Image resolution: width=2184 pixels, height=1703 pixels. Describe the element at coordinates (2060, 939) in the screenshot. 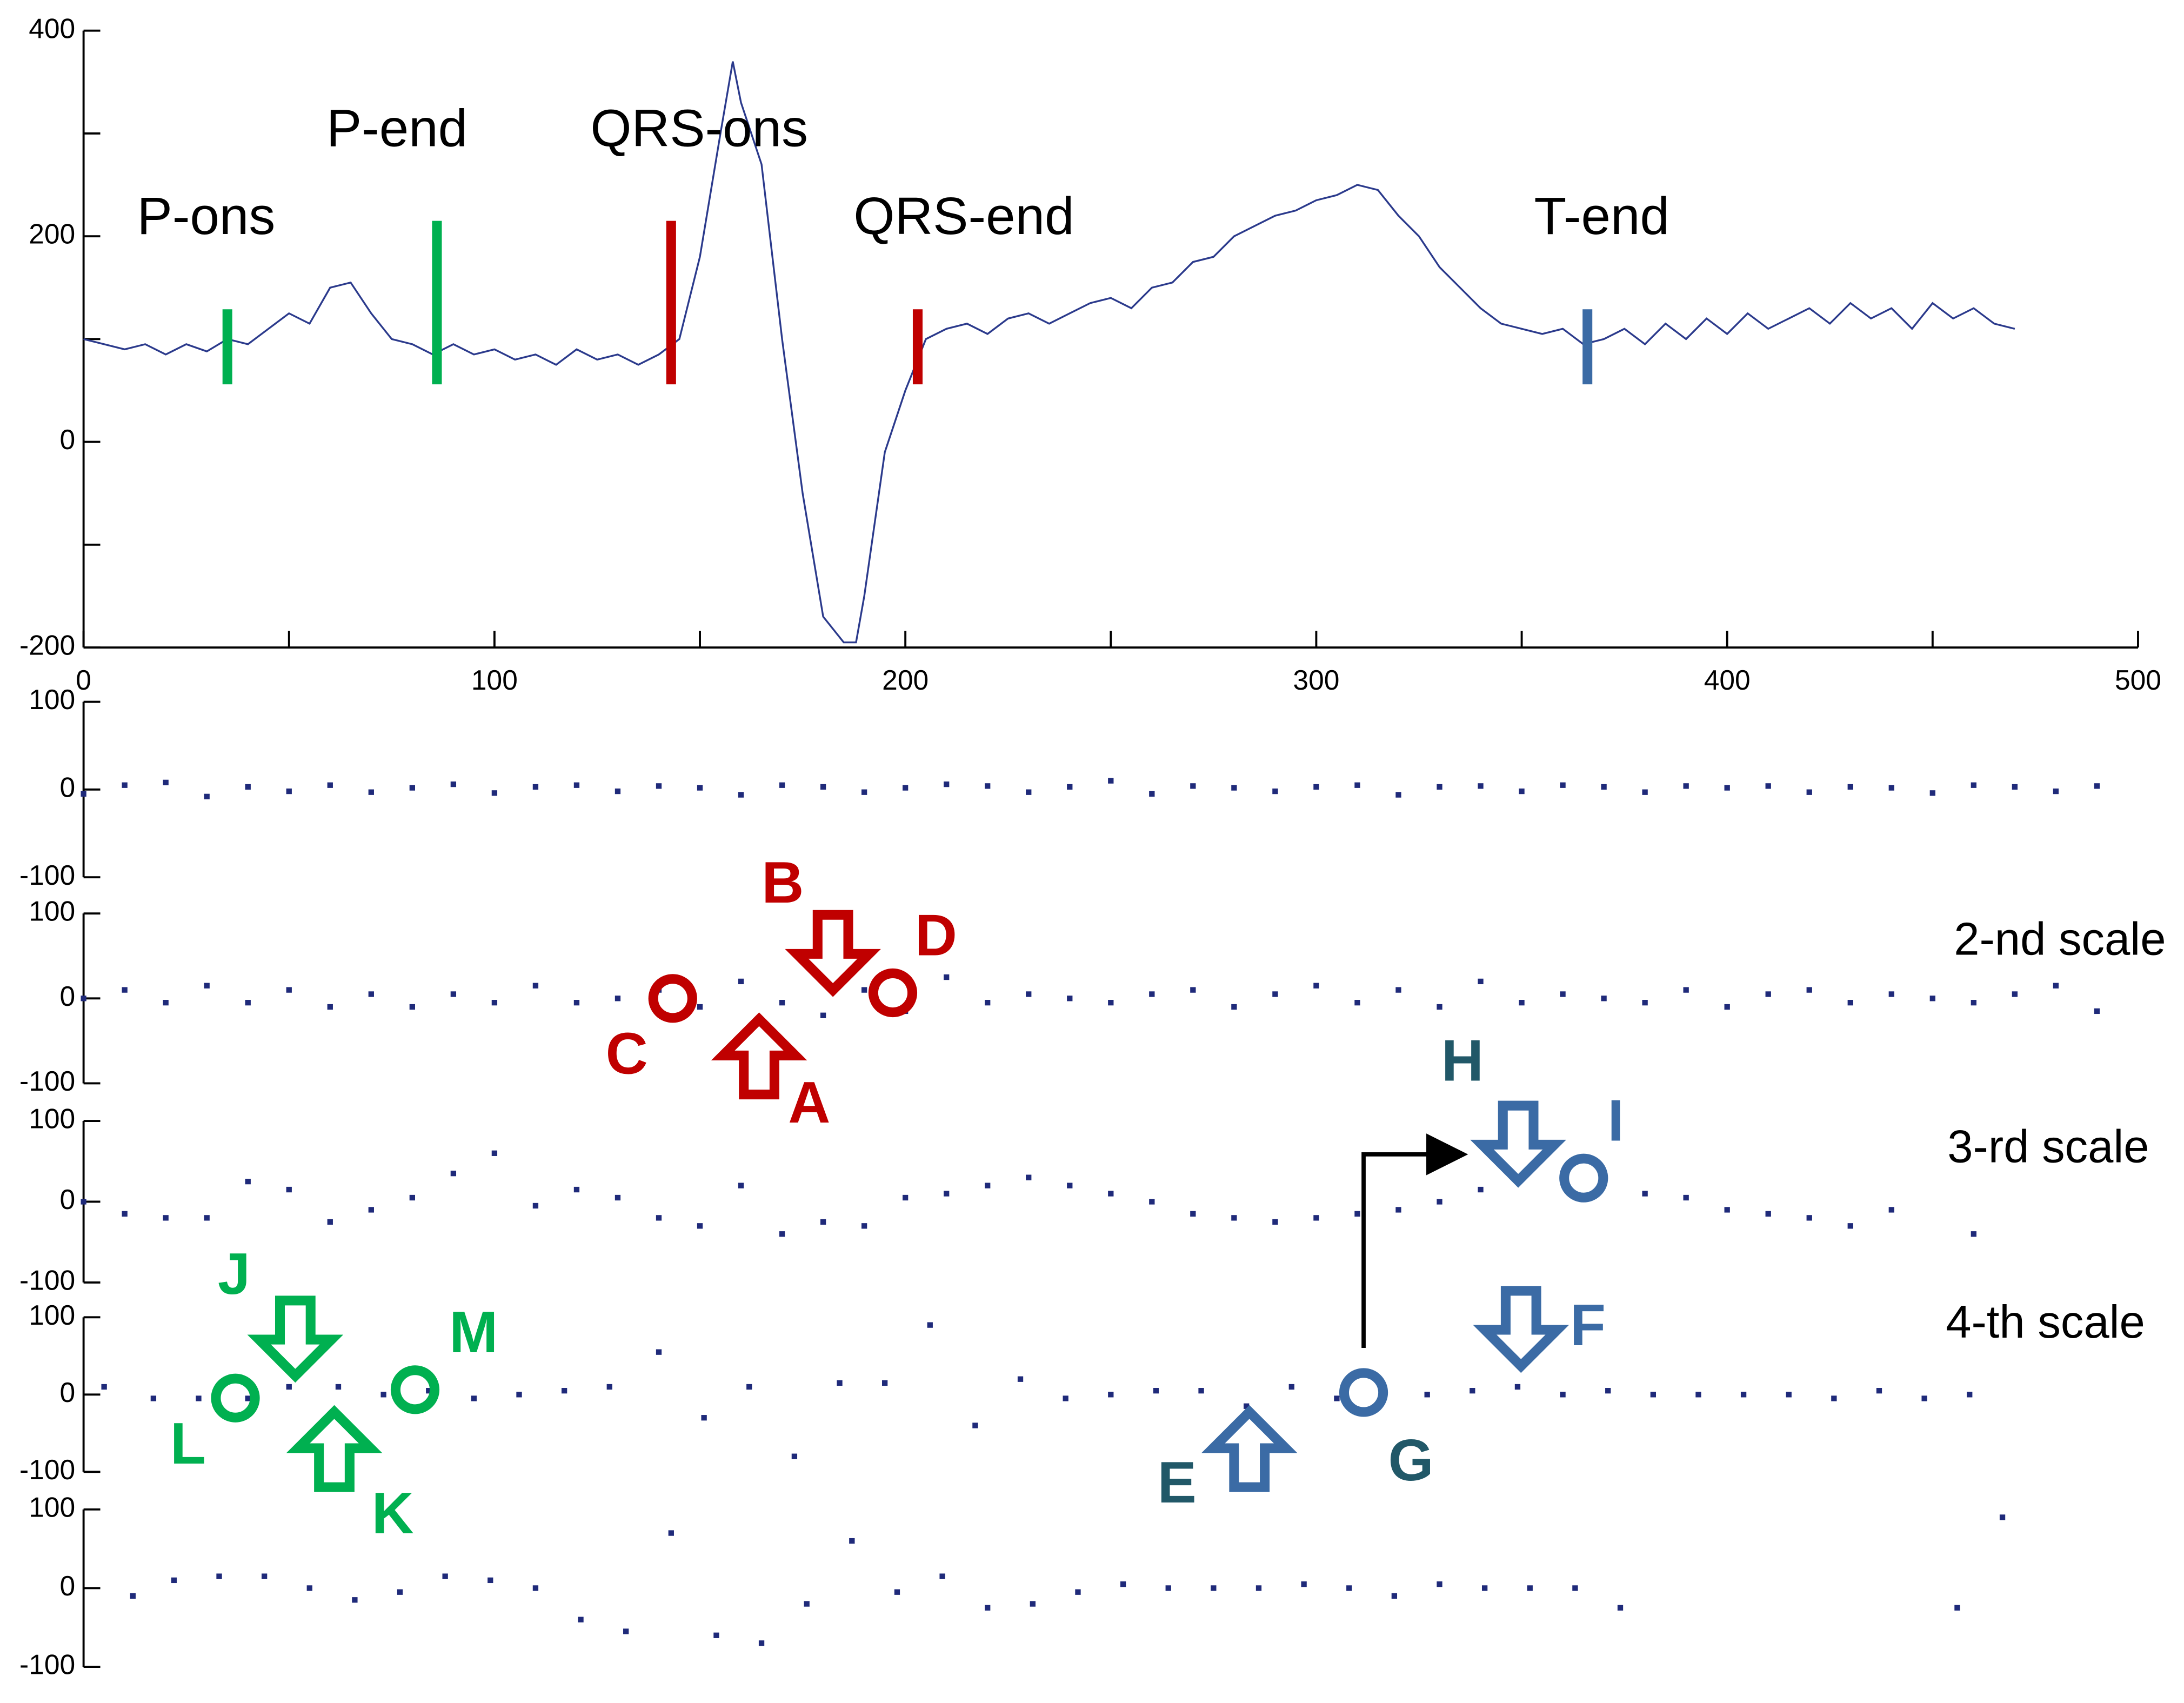

I see `scale-title: 2-nd scale` at that location.